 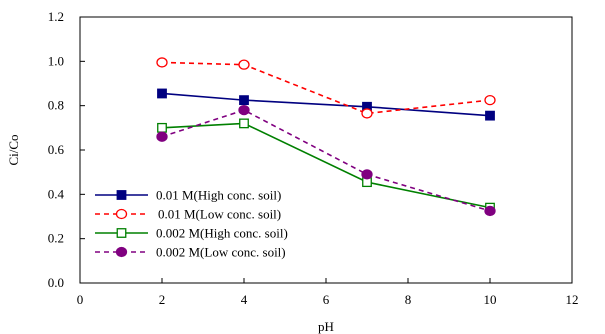 What do you see at coordinates (572, 299) in the screenshot?
I see `x-tick-label: 12` at bounding box center [572, 299].